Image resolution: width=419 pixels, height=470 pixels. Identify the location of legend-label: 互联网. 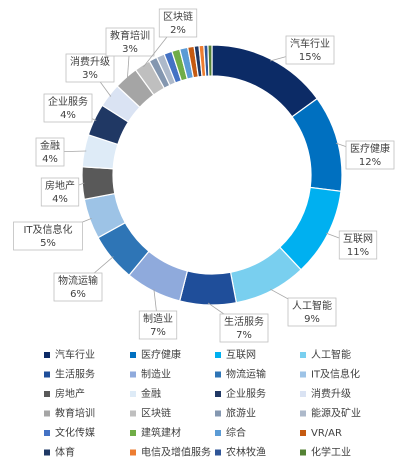
(241, 355).